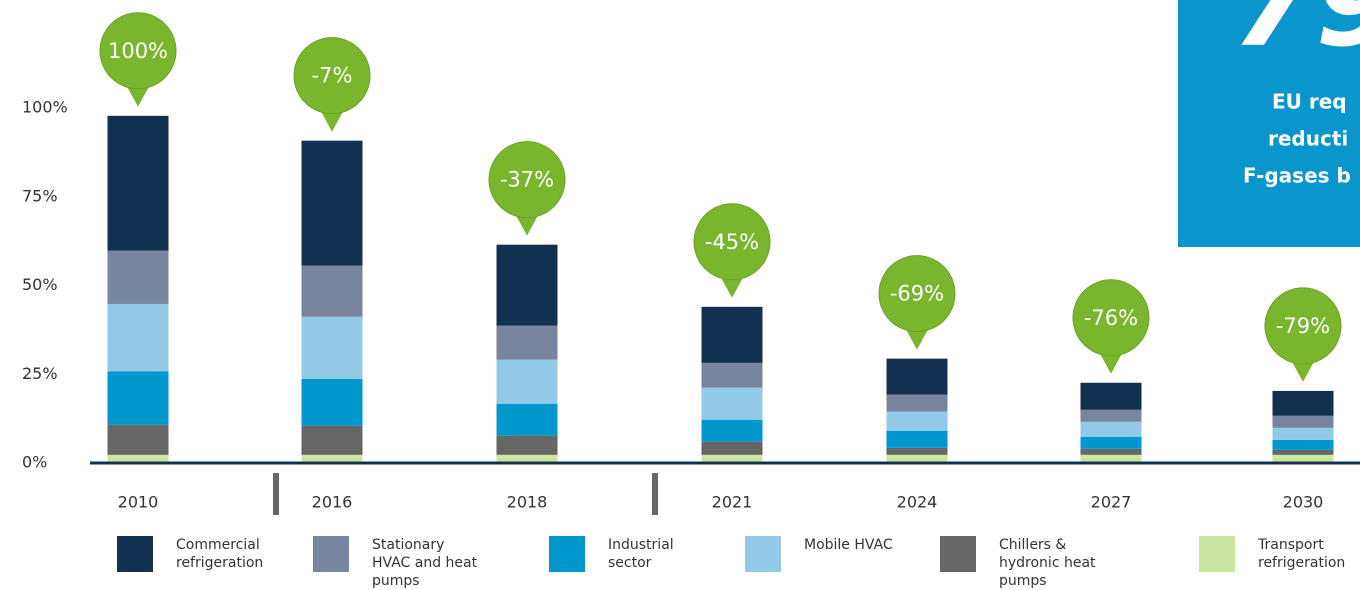  What do you see at coordinates (40, 195) in the screenshot?
I see `y-tick-label: 75%` at bounding box center [40, 195].